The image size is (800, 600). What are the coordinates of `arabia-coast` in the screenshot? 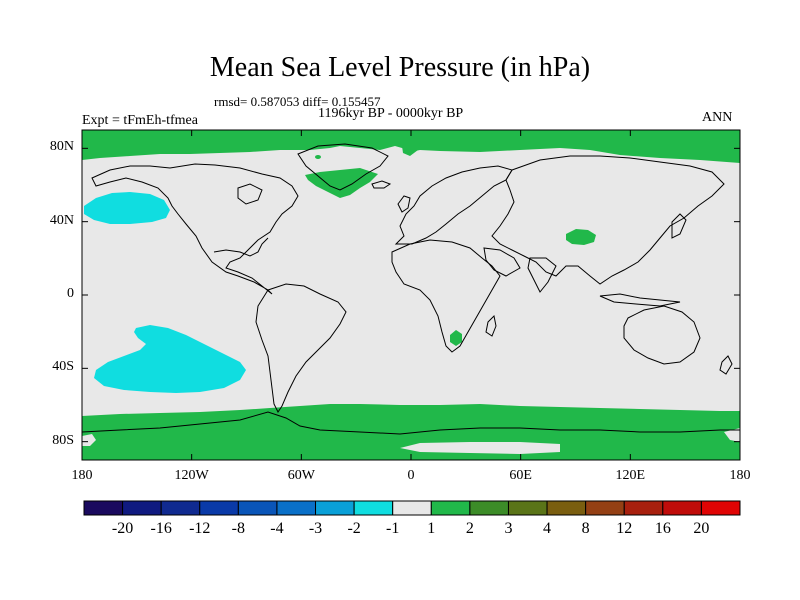 It's located at (502, 262).